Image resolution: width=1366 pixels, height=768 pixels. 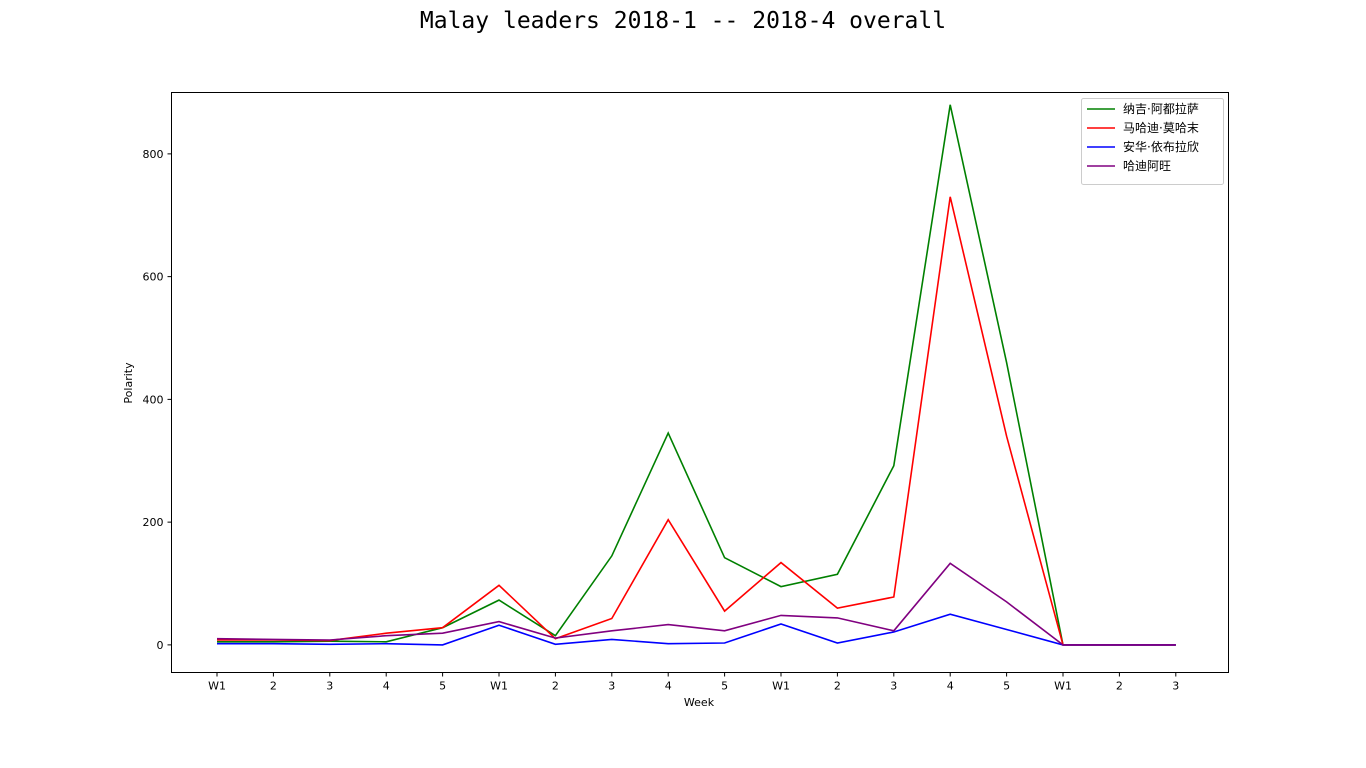 I want to click on x-axis-label: Week, so click(x=699, y=702).